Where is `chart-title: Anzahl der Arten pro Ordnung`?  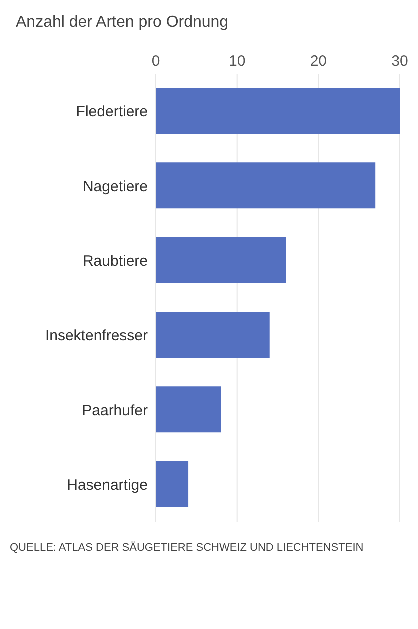 chart-title: Anzahl der Arten pro Ordnung is located at coordinates (123, 23).